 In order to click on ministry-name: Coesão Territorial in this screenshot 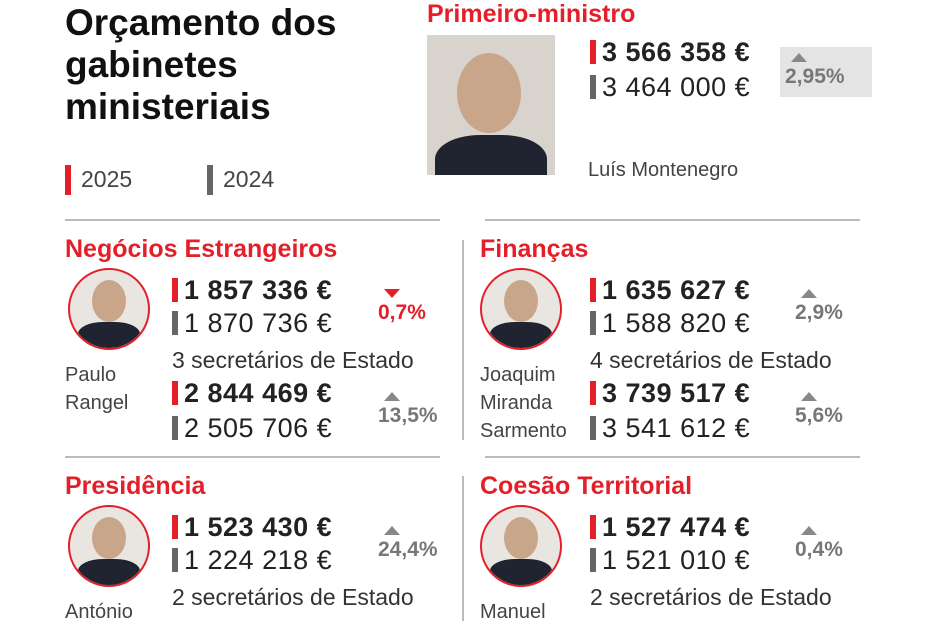, I will do `click(586, 486)`.